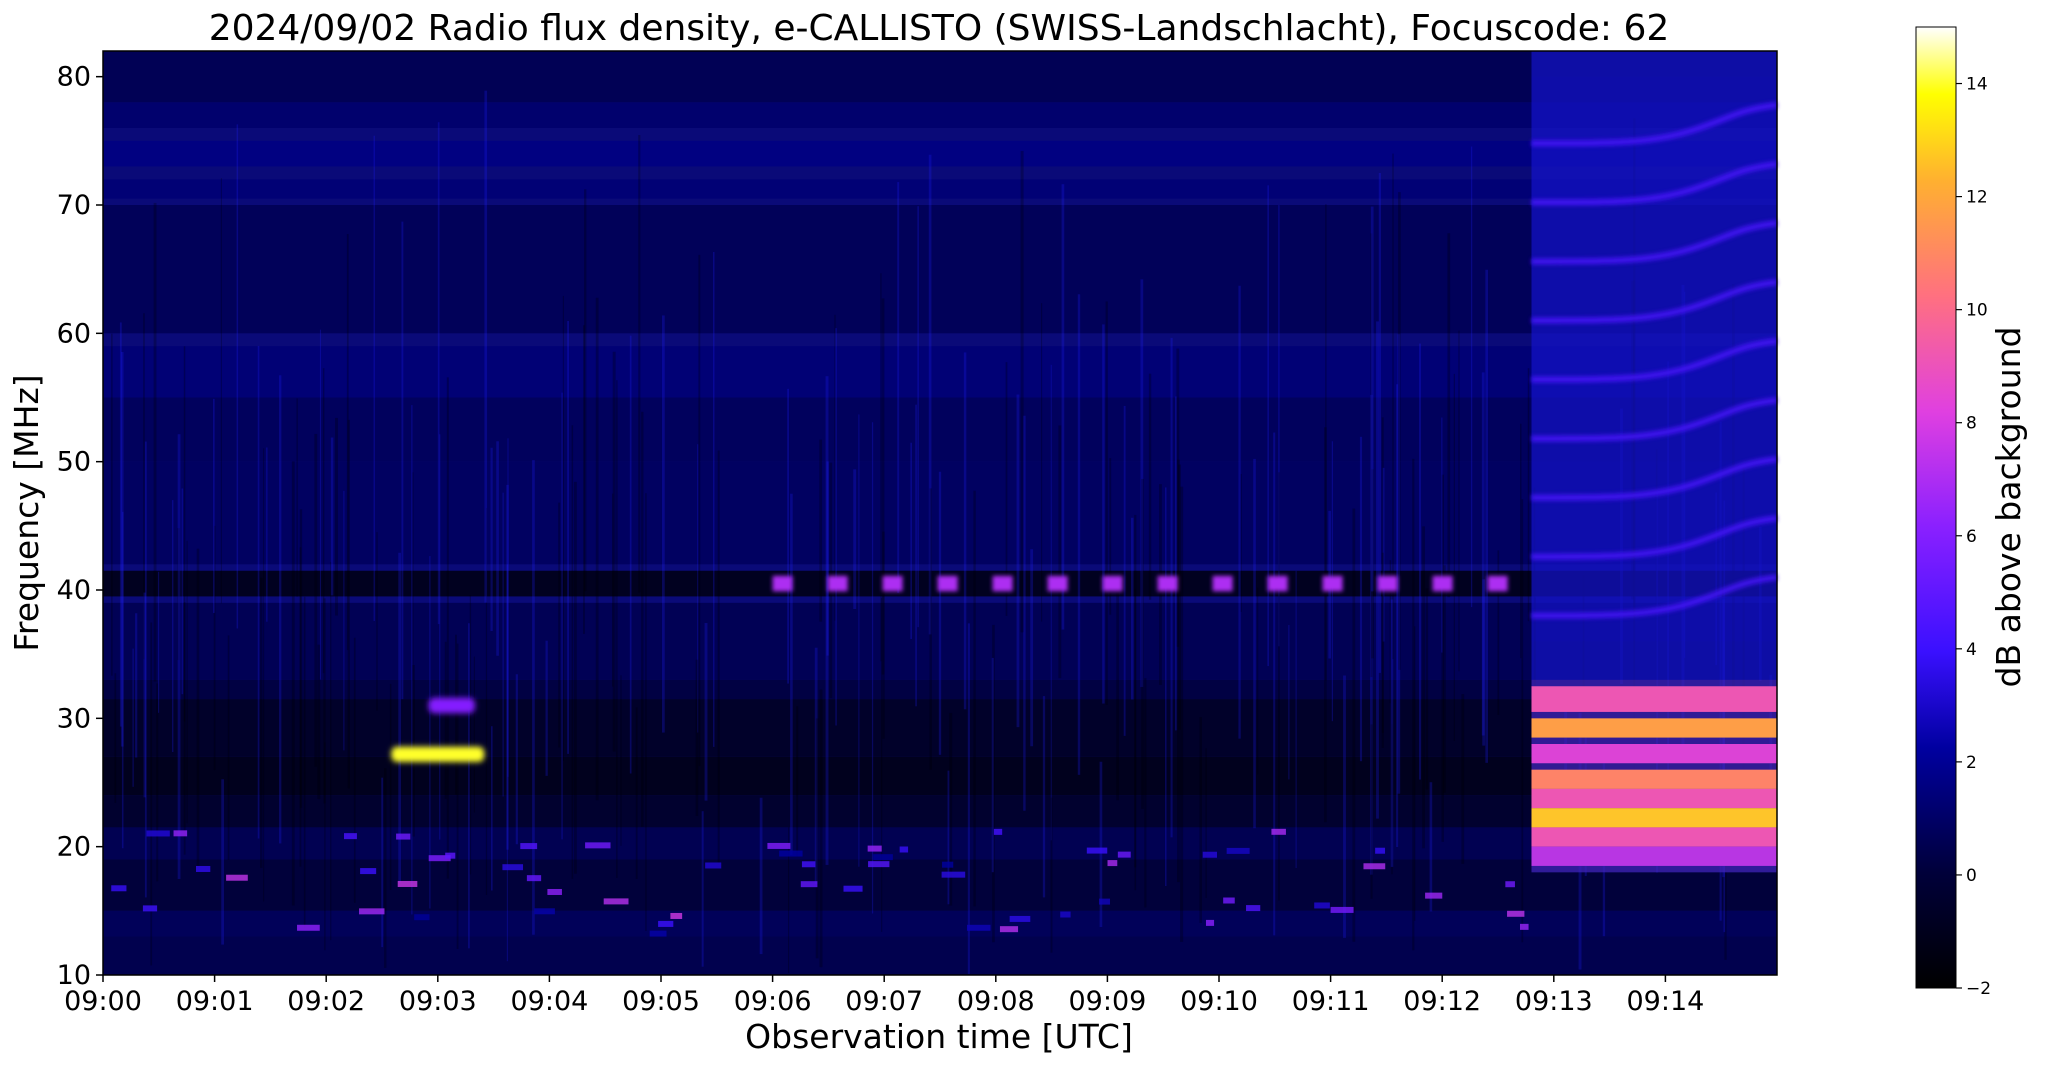 The height and width of the screenshot is (1067, 2047). I want to click on broadband-stripe, so click(1654, 798).